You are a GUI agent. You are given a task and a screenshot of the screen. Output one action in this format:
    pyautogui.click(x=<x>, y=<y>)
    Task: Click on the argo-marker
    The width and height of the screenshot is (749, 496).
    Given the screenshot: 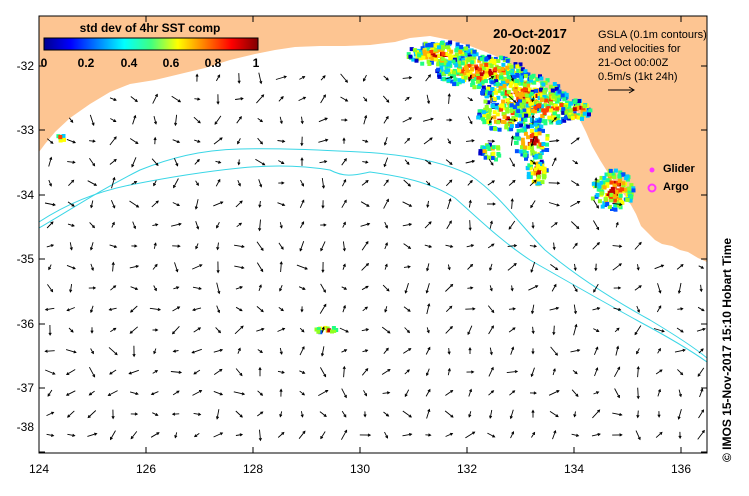 What is the action you would take?
    pyautogui.click(x=652, y=188)
    